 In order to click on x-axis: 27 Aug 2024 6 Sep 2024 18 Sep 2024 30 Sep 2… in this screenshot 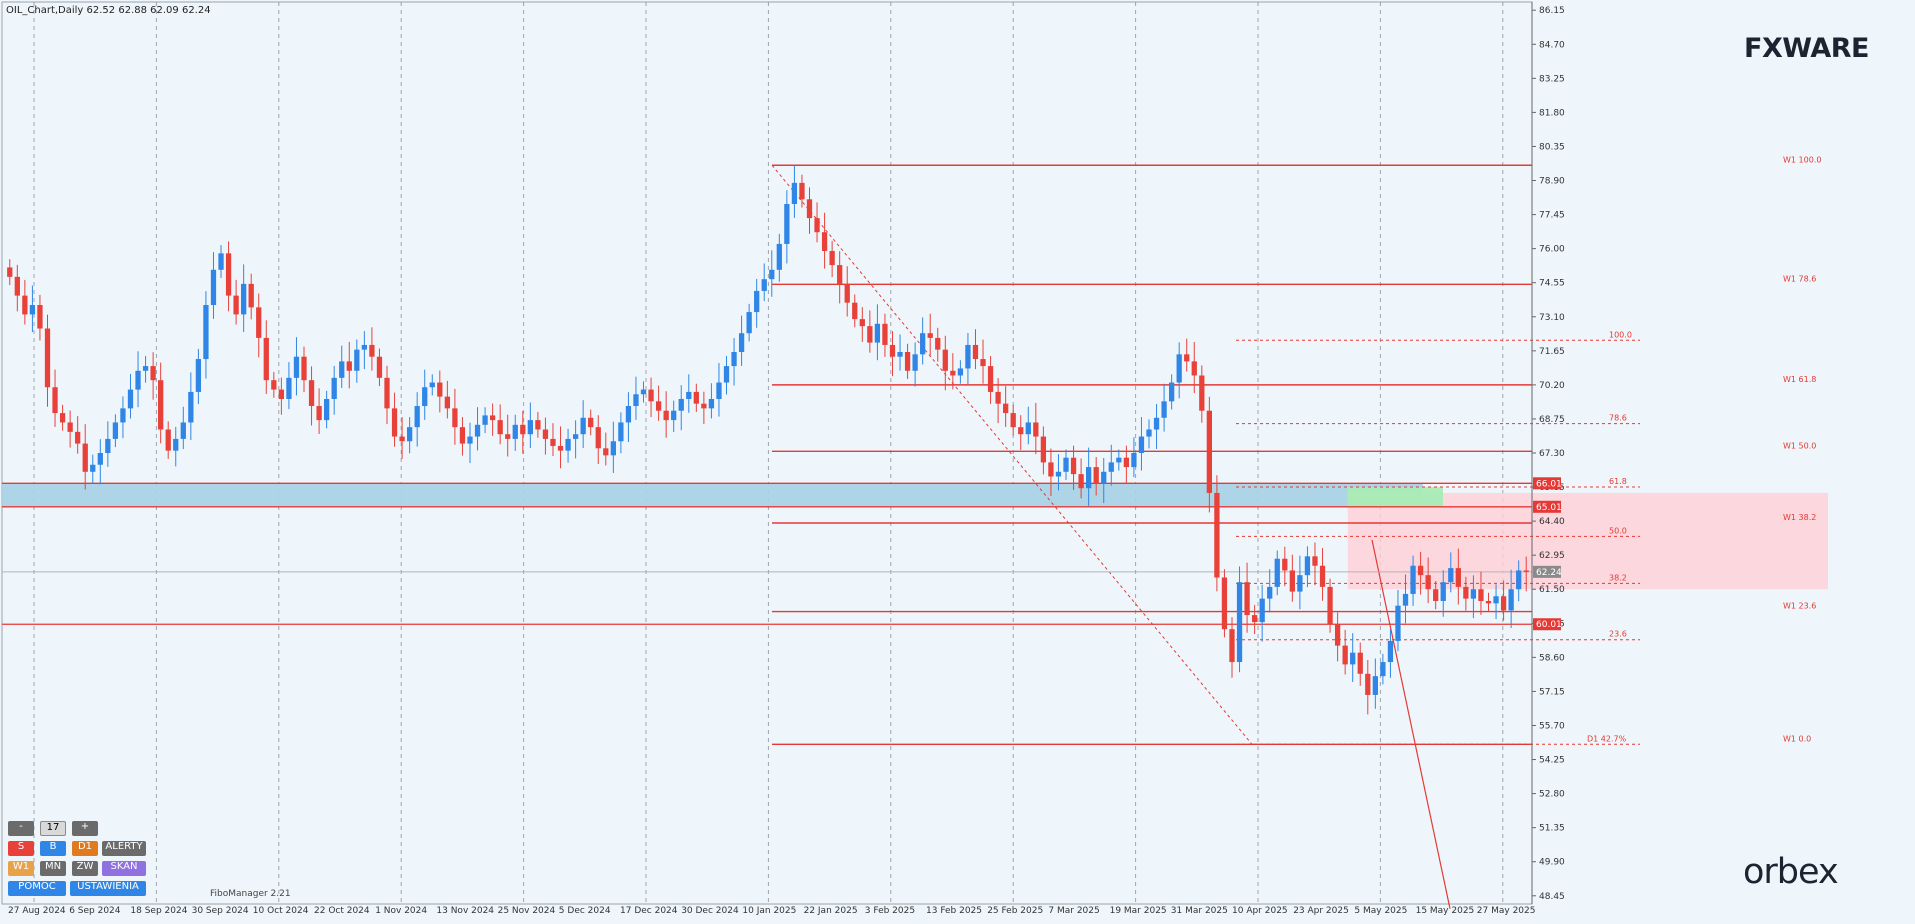, I will do `click(771, 911)`.